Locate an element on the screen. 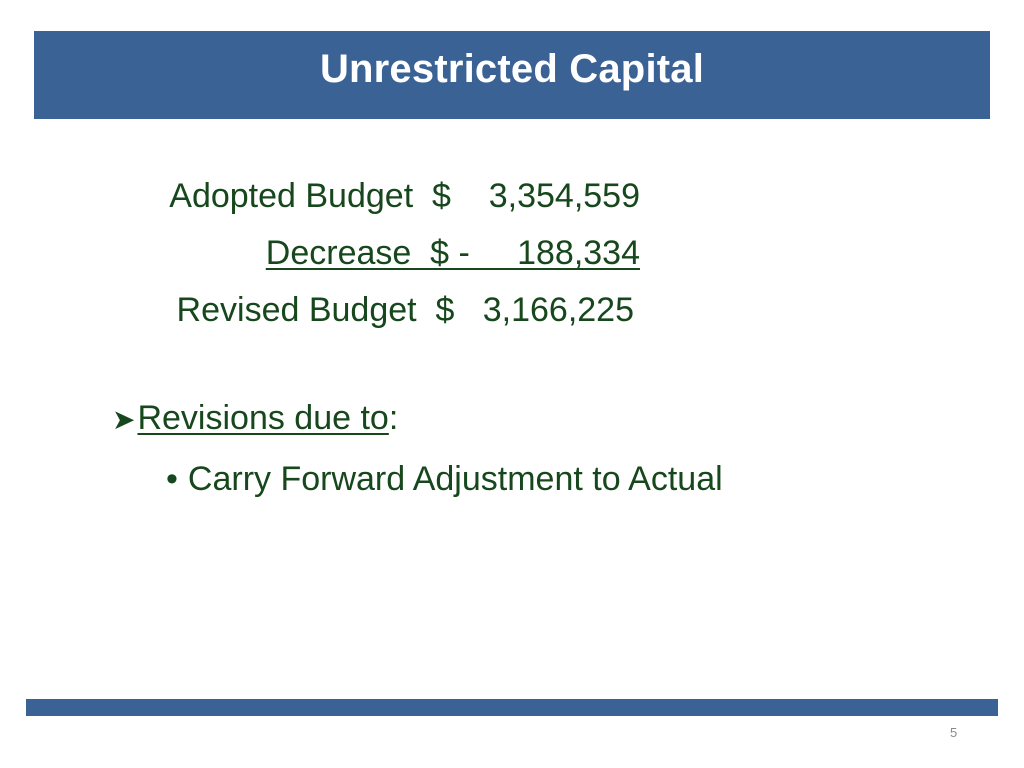  revised-budget-line: Revised Budget $ 3,166,225 is located at coordinates (405, 310).